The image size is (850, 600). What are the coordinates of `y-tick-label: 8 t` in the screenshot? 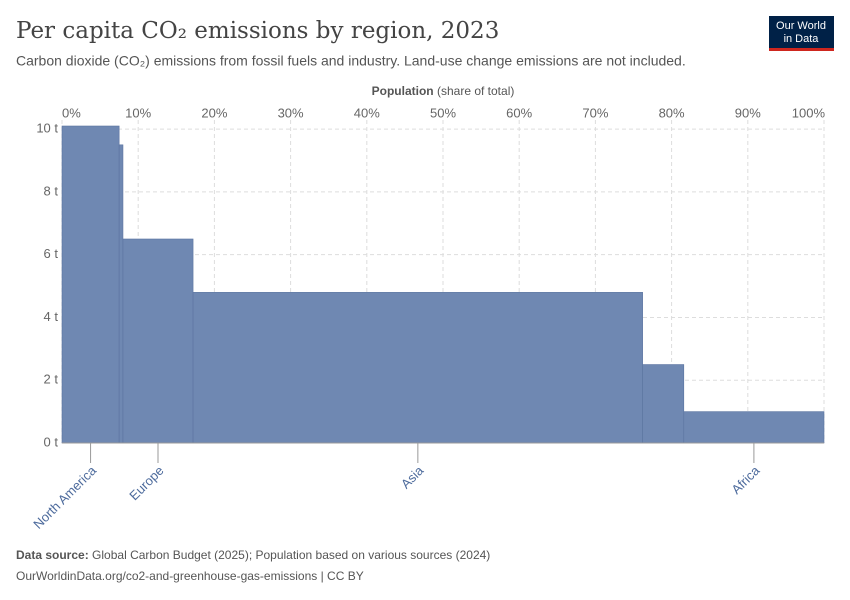 It's located at (51, 190).